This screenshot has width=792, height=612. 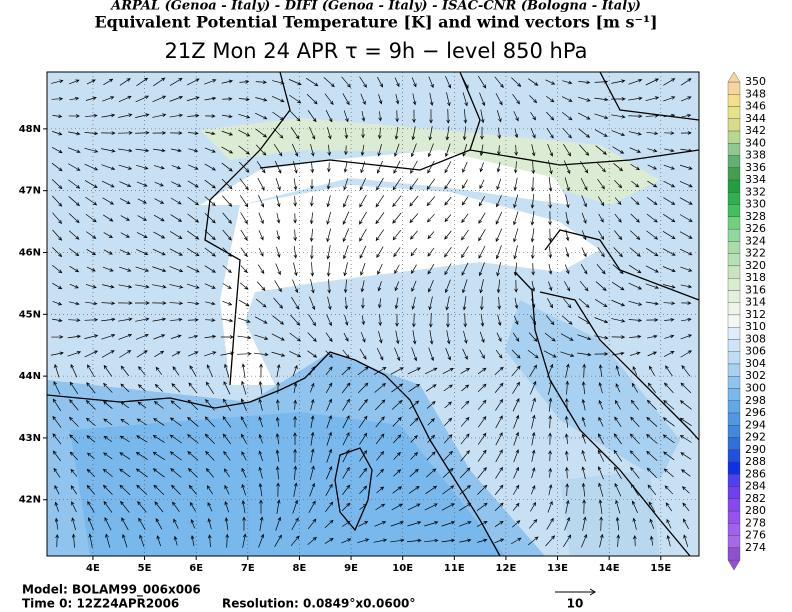 What do you see at coordinates (318, 604) in the screenshot?
I see `resolution-label: Resolution: 0.0849°x0.0600°` at bounding box center [318, 604].